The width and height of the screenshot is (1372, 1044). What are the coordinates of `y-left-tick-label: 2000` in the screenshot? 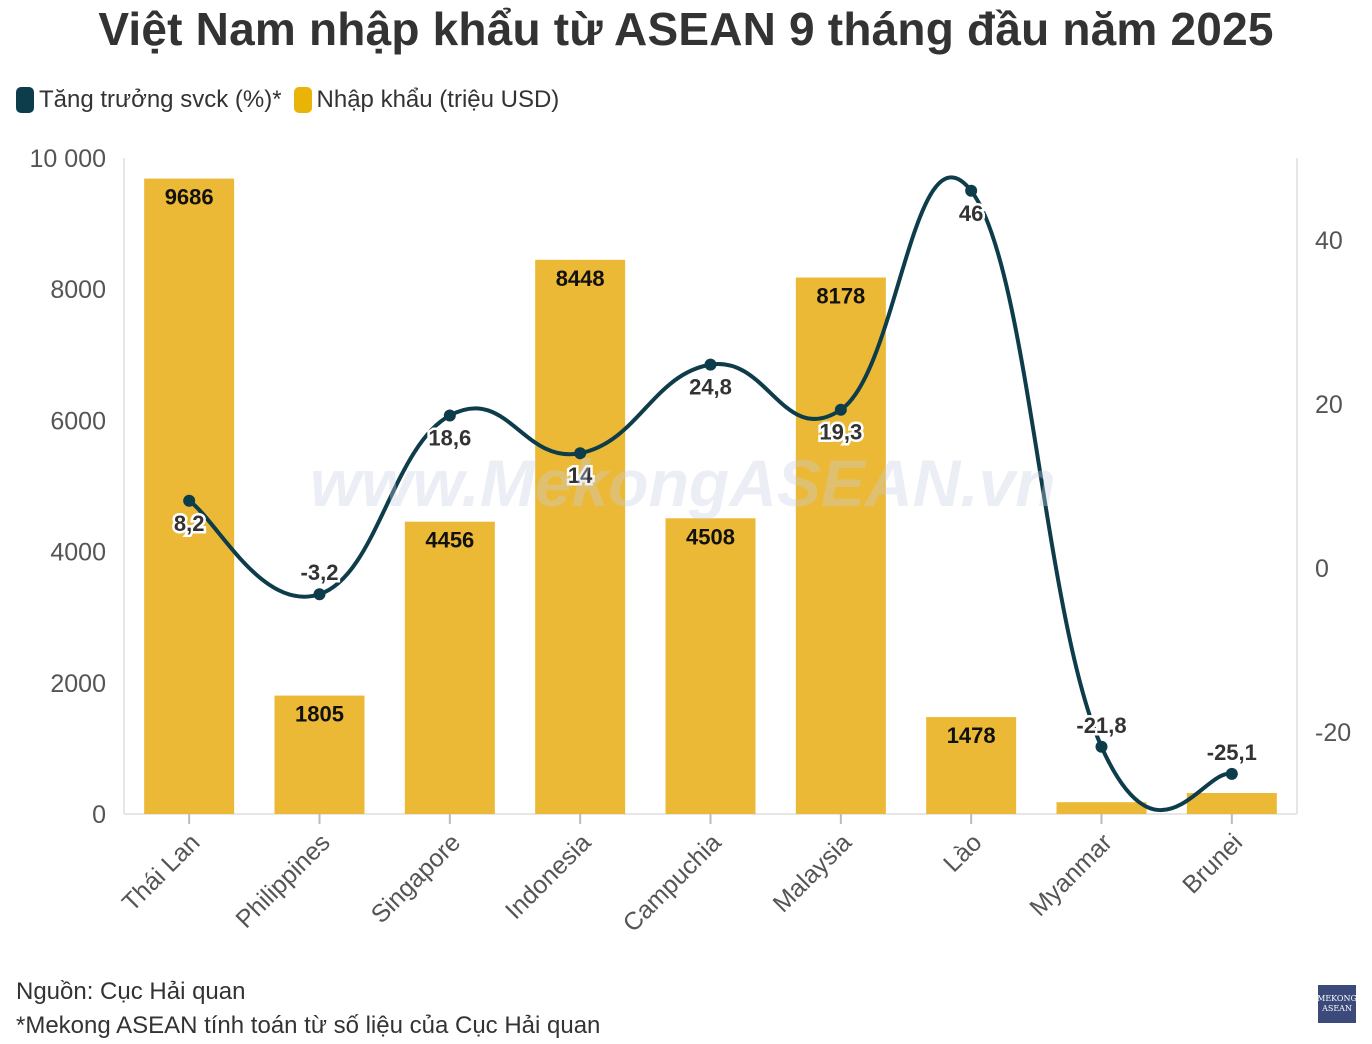 It's located at (78, 684).